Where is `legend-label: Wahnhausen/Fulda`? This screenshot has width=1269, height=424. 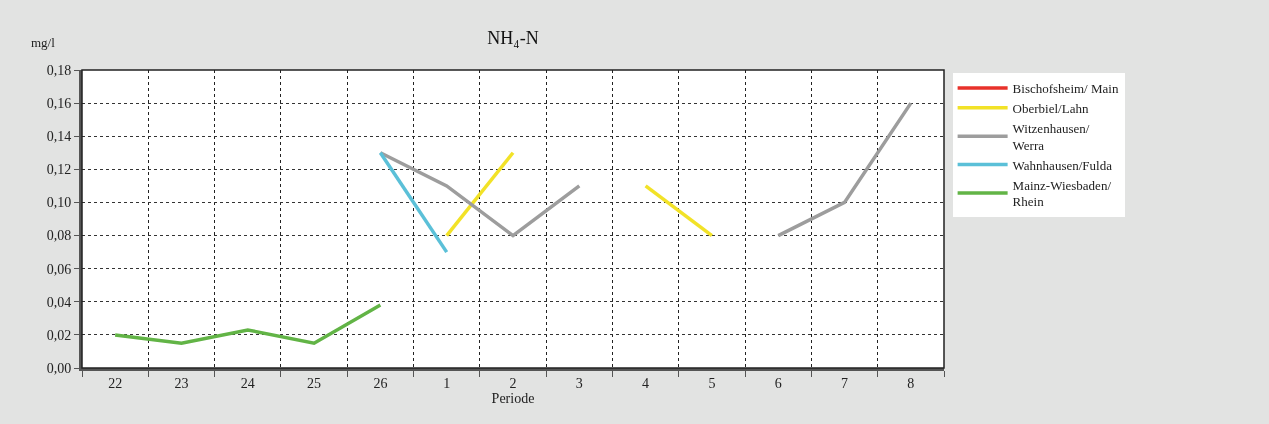
legend-label: Wahnhausen/Fulda is located at coordinates (1062, 165).